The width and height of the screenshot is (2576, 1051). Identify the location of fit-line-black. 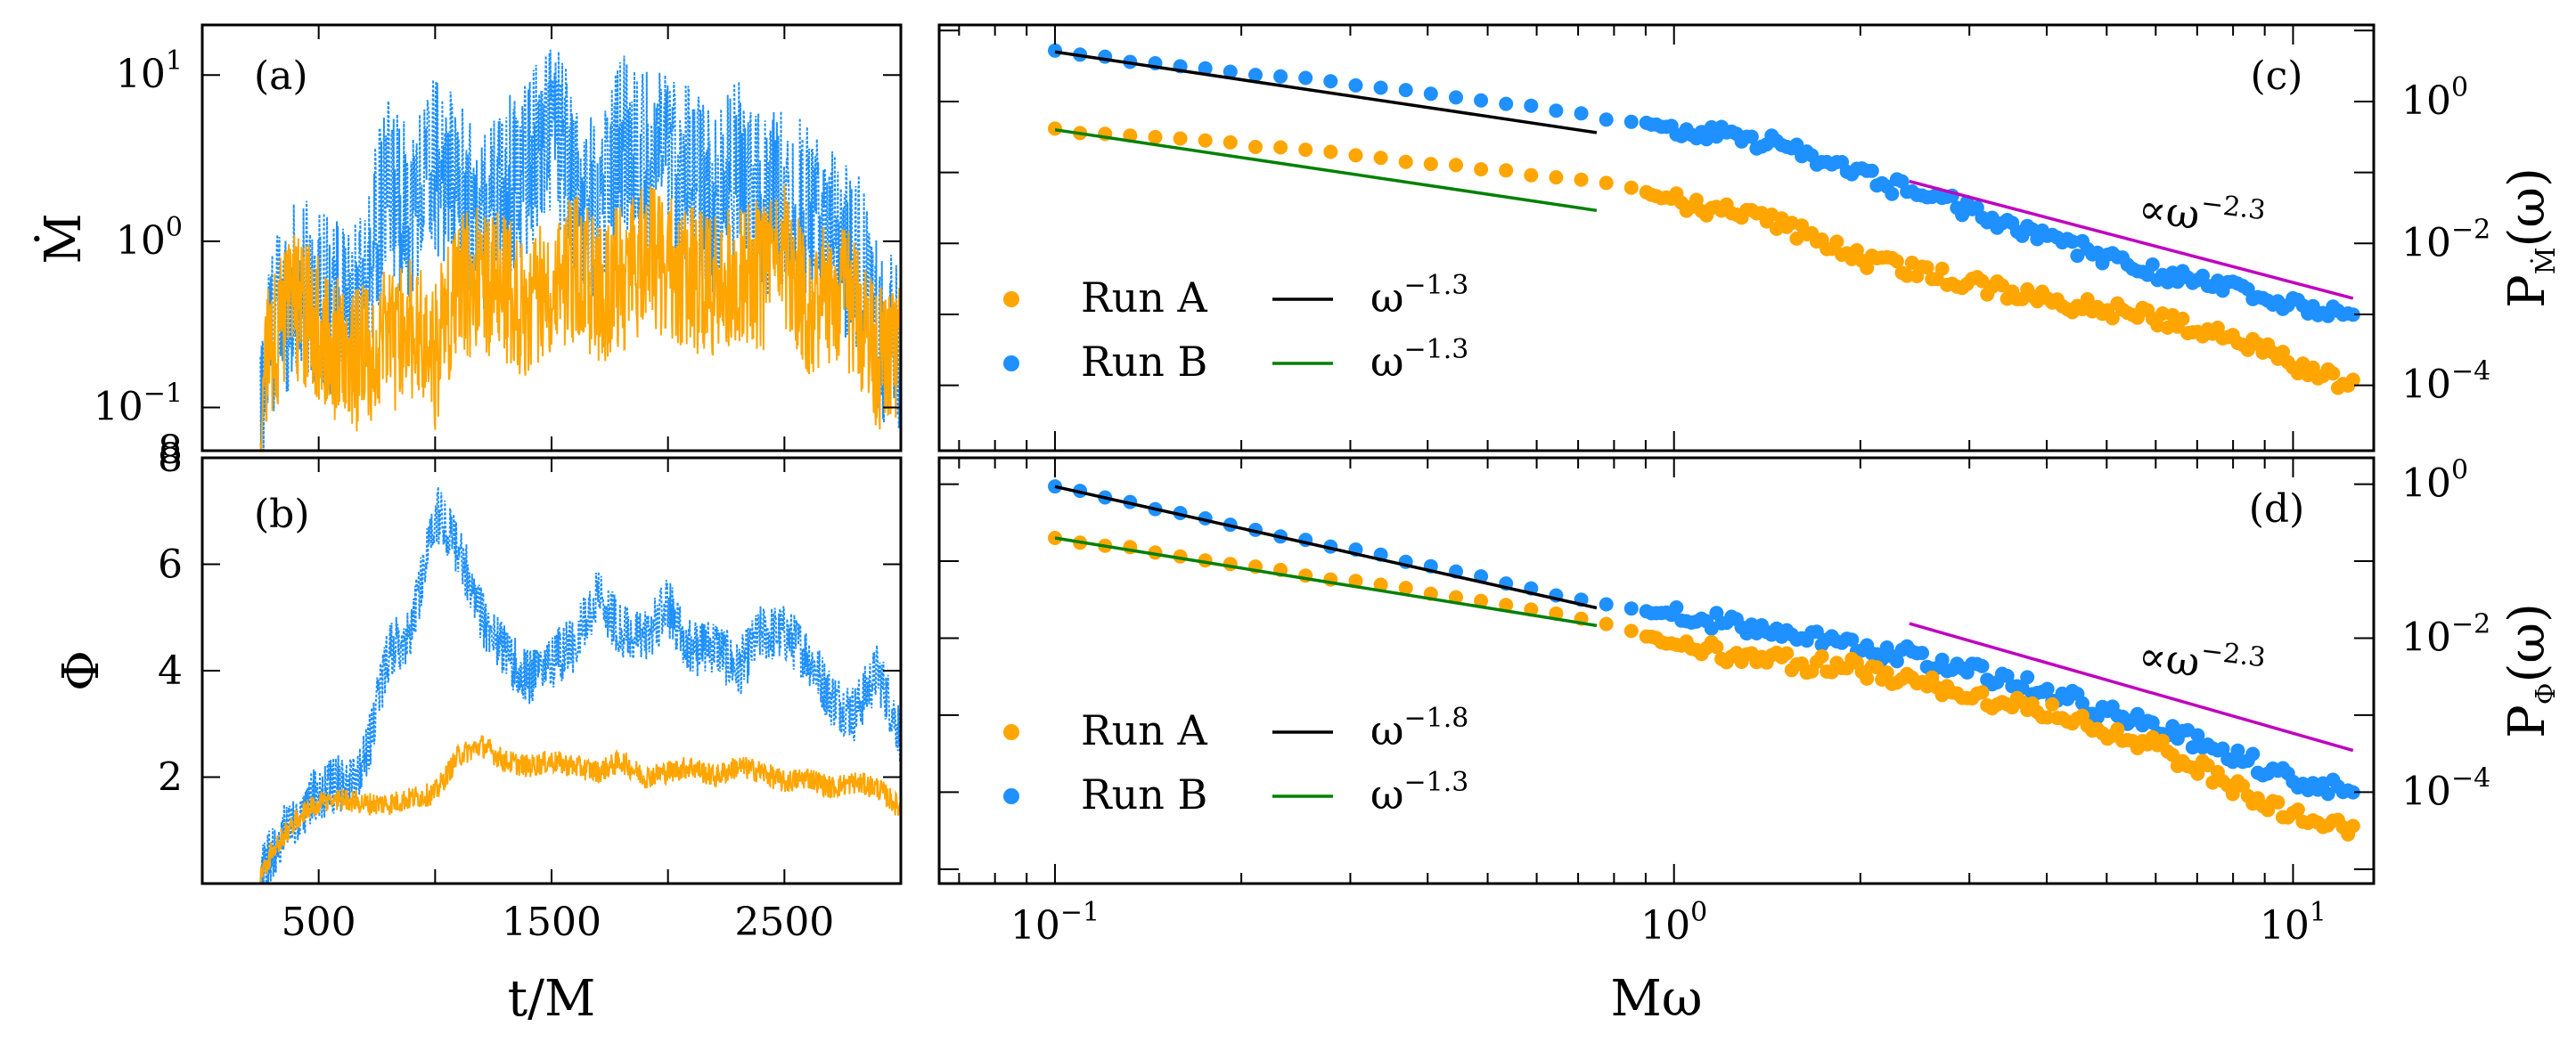
(1326, 547).